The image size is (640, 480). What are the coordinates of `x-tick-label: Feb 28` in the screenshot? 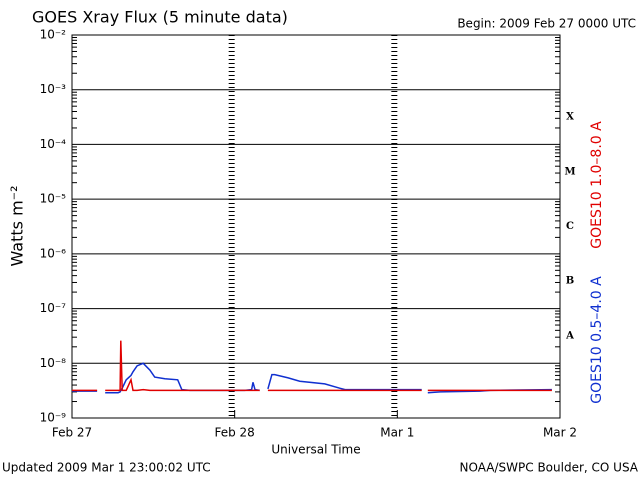 It's located at (234, 433).